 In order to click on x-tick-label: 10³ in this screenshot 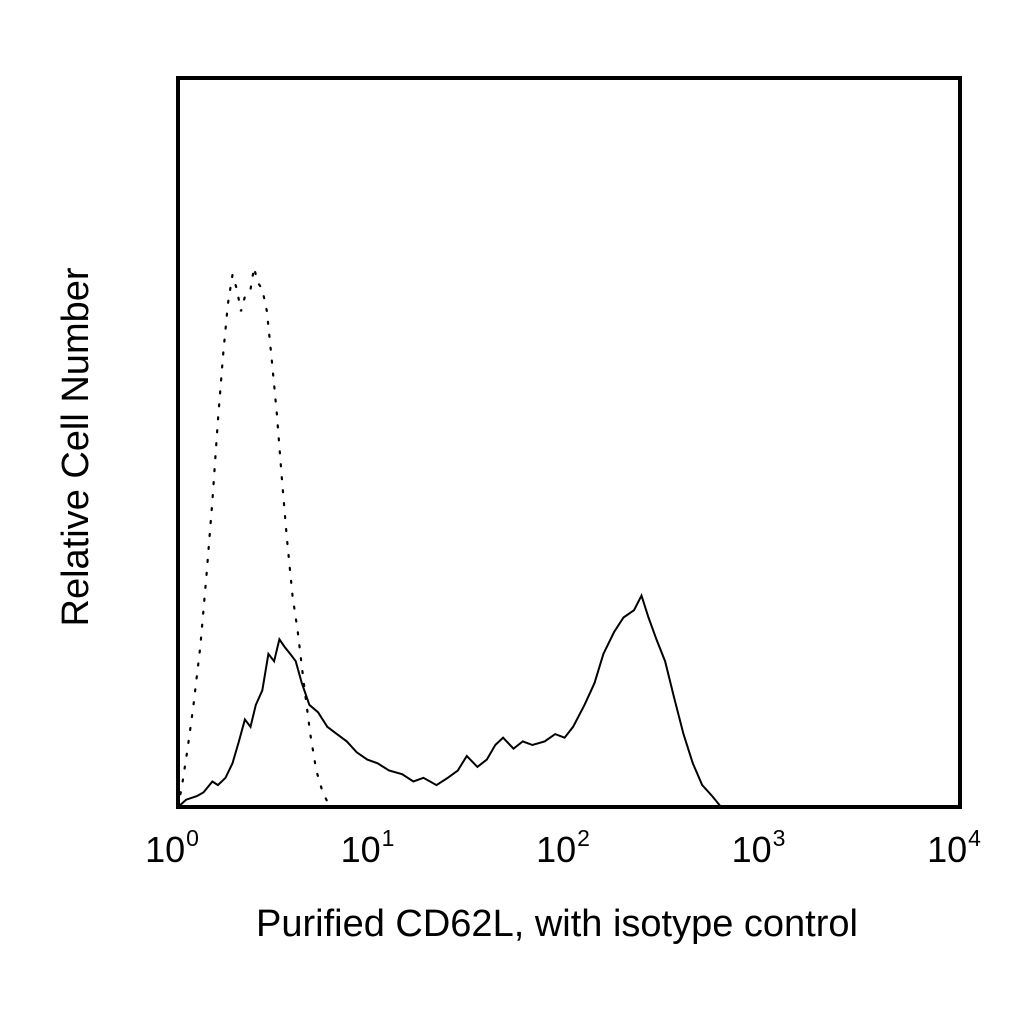, I will do `click(759, 847)`.